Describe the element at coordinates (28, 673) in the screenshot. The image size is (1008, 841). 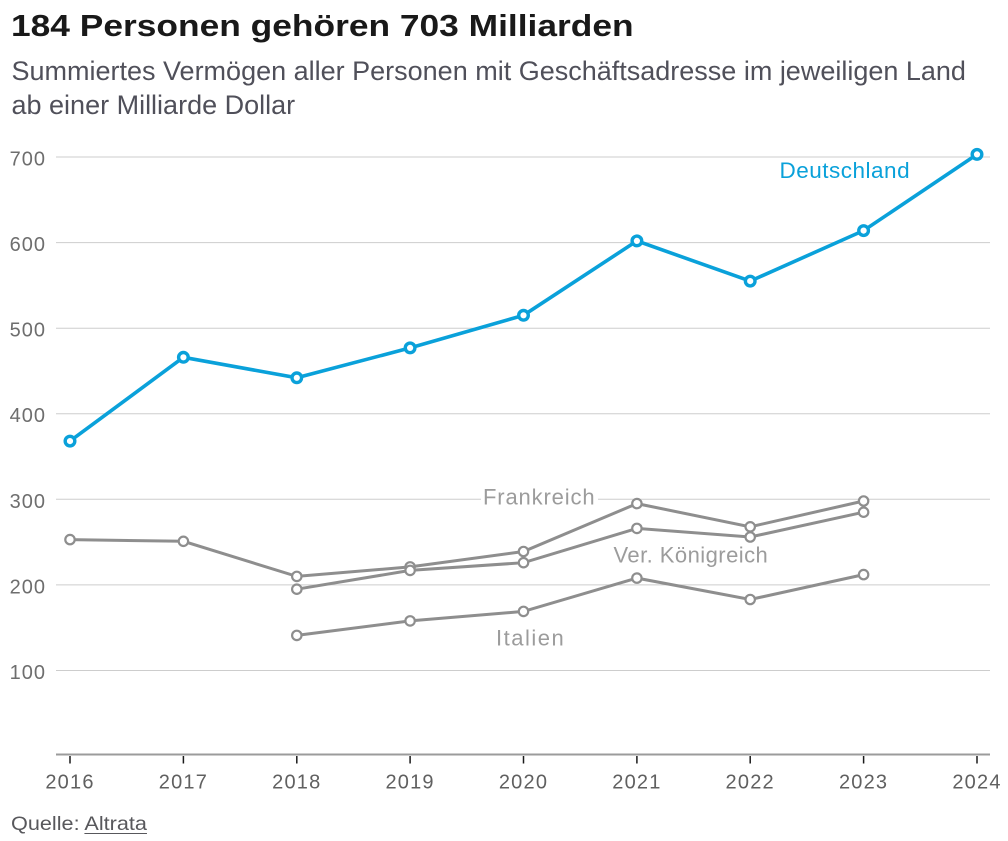
I see `svg-text: 100` at that location.